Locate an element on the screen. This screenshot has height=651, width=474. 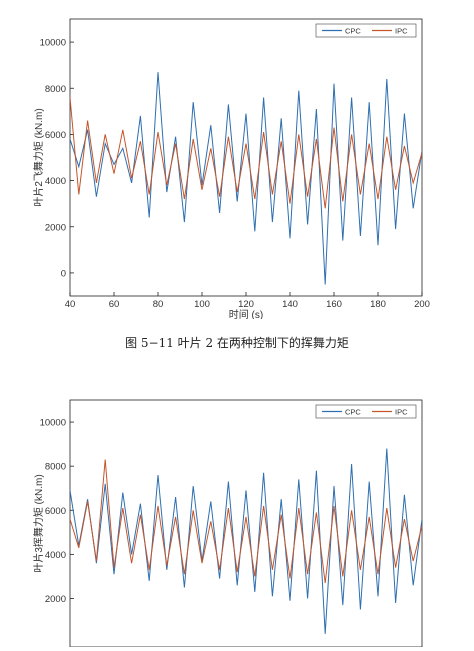
y-axis-label: 叶片2飞舞力矩 (kN.m) is located at coordinates (38, 157).